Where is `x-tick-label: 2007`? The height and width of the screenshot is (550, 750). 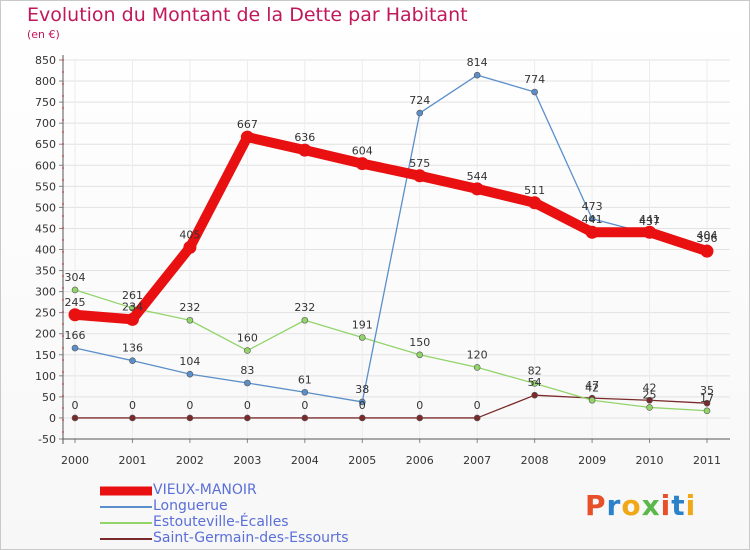 x-tick-label: 2007 is located at coordinates (477, 460).